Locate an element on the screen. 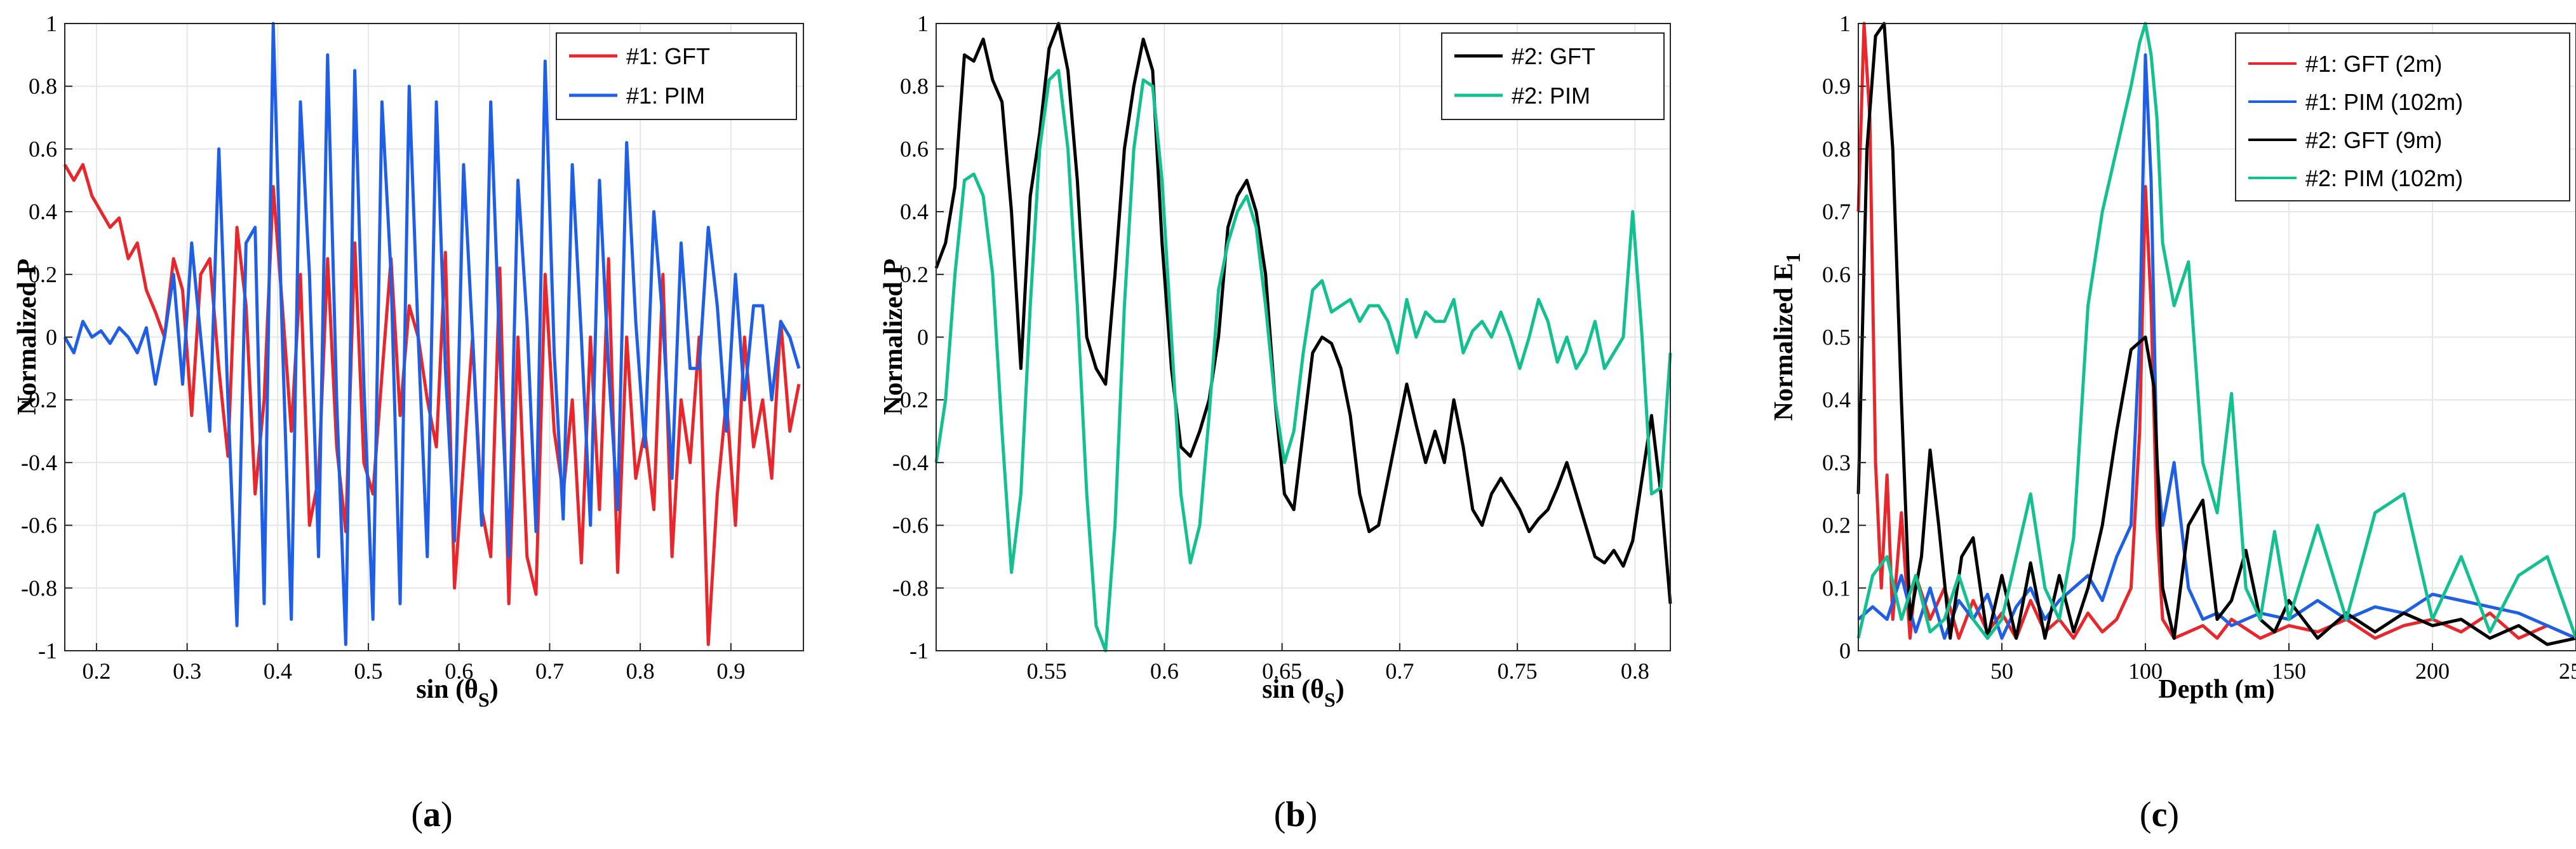  legend-box-b is located at coordinates (1553, 76).